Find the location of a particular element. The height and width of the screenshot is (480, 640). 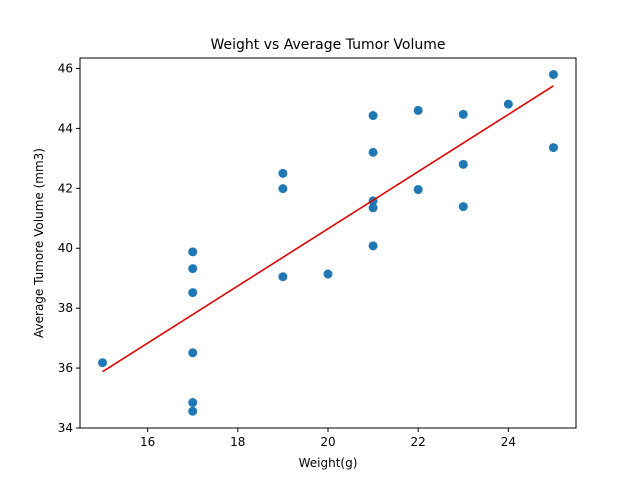

y-tick-label: 36 is located at coordinates (65, 368).